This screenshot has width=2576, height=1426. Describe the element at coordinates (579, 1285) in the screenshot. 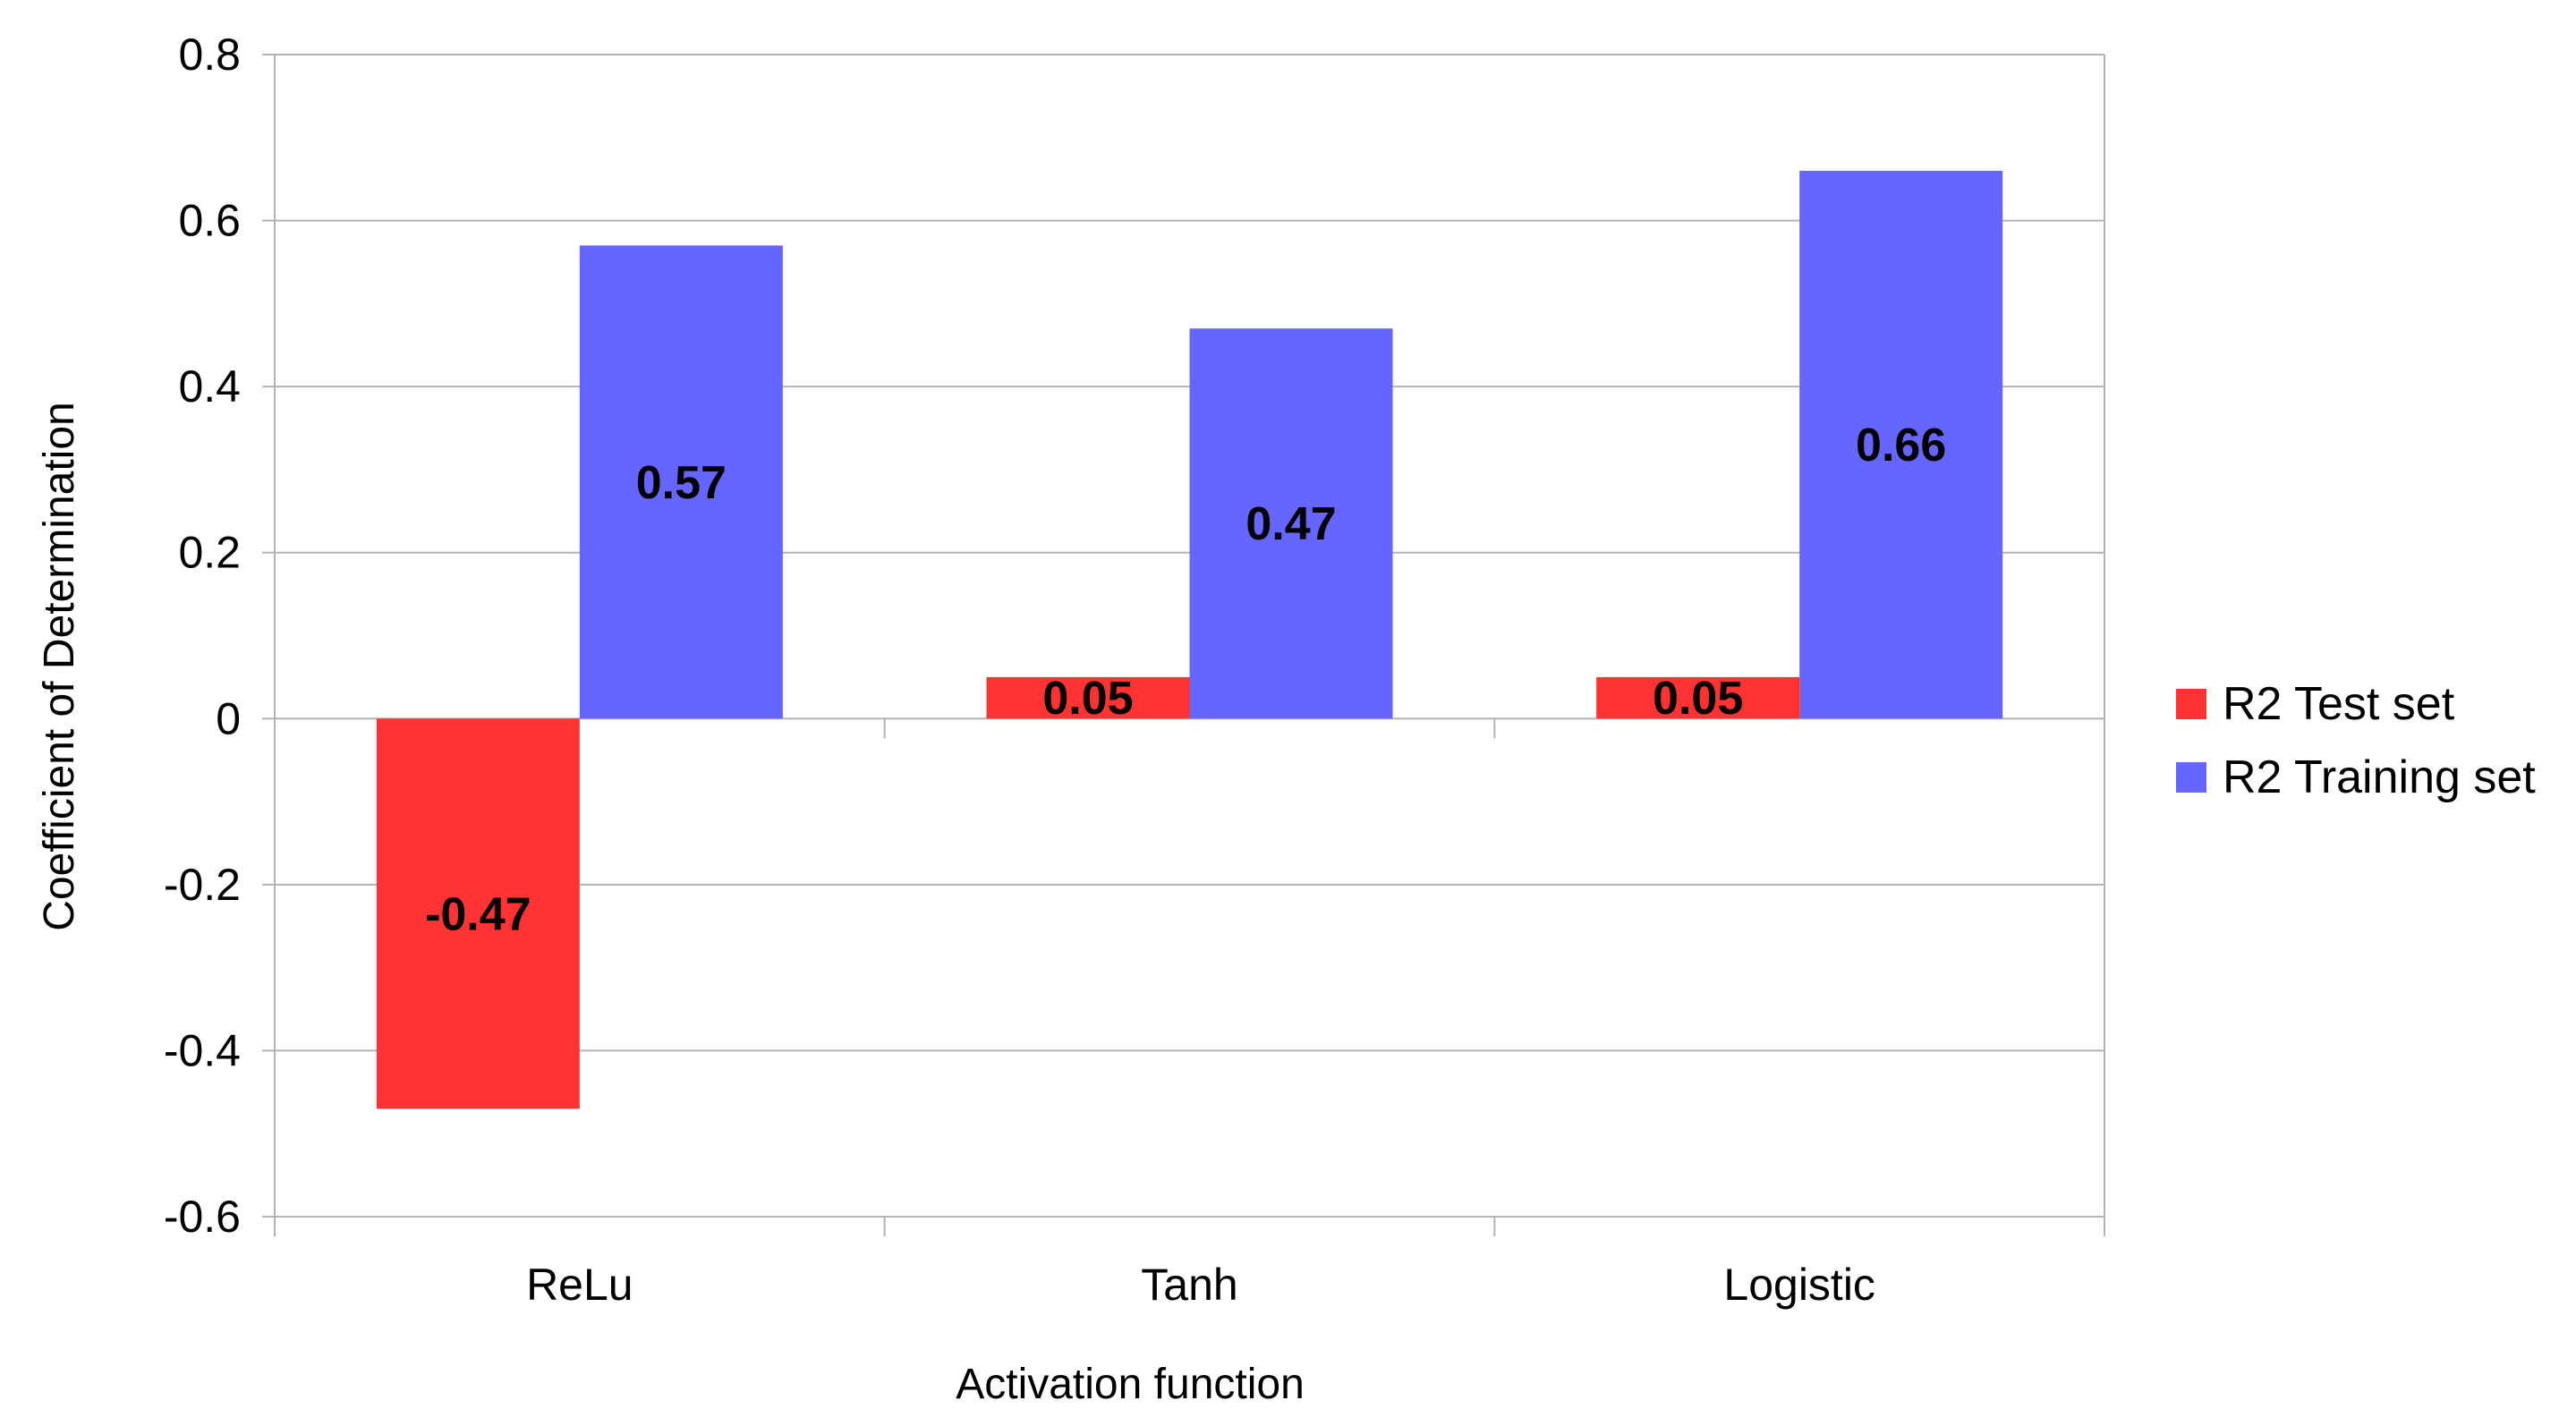

I see `x-tick-label: ReLu` at that location.